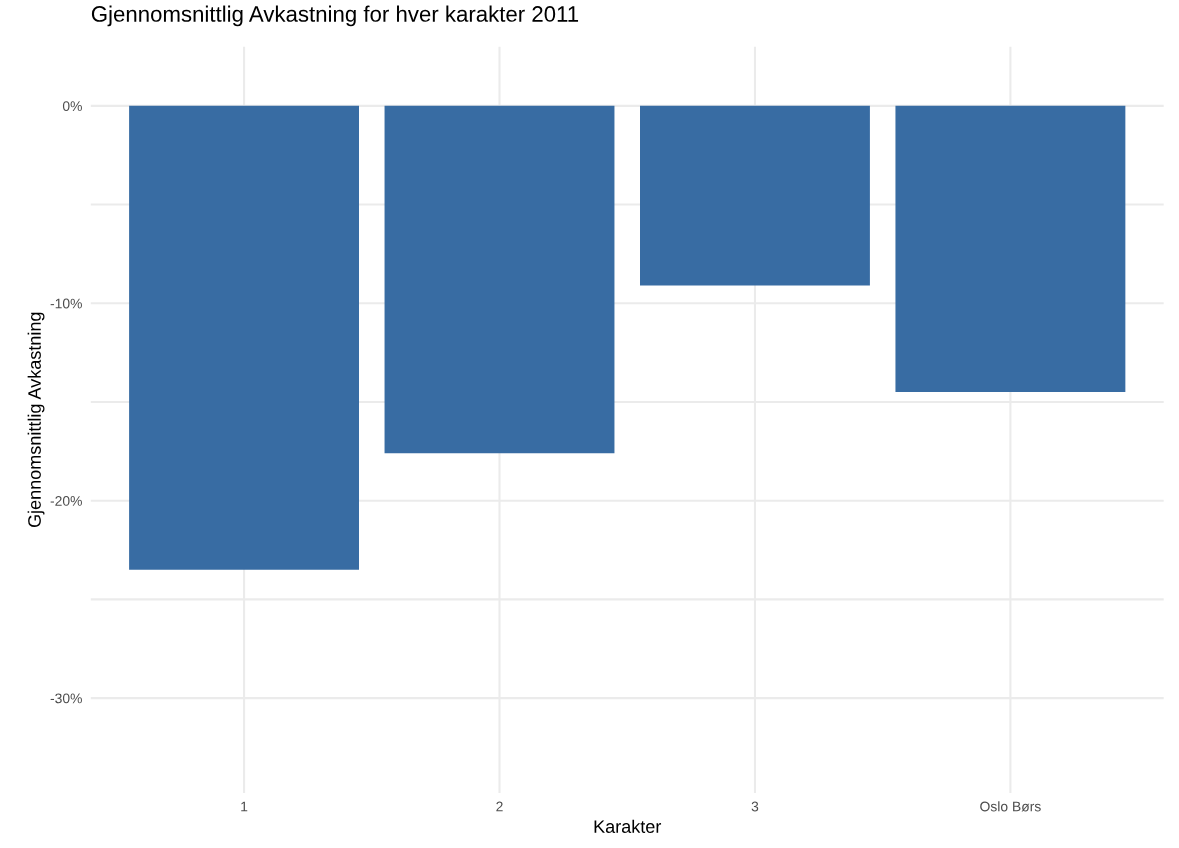 The image size is (1179, 848). I want to click on chart-title: Gjennomsnittlig Avkastning for hver karakter 2011, so click(335, 16).